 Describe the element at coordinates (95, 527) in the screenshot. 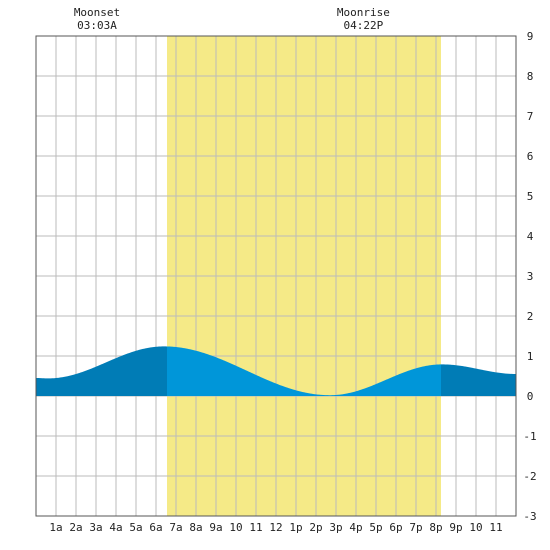

I see `x-tick-label: 3a` at that location.